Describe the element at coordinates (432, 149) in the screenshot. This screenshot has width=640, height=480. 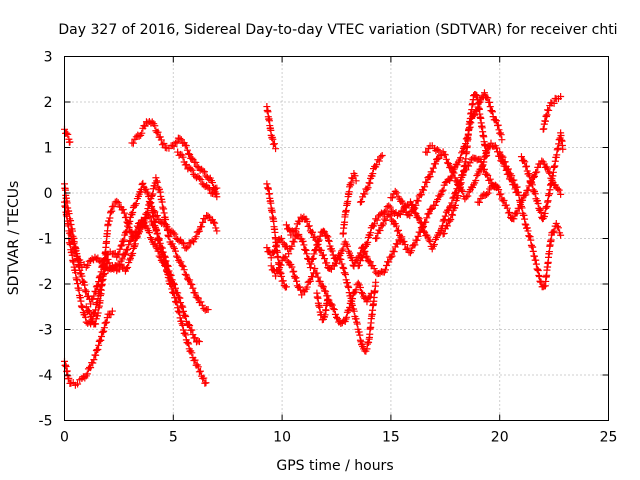
I see `series-s21` at that location.